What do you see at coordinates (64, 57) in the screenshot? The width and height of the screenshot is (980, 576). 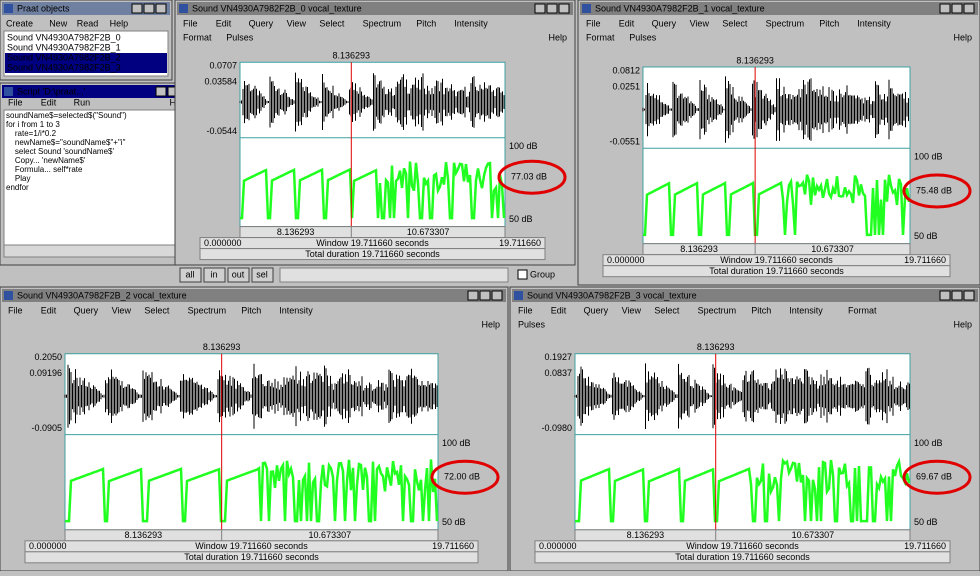 I see `object-item: Sound VN4930A7982F2B_2` at bounding box center [64, 57].